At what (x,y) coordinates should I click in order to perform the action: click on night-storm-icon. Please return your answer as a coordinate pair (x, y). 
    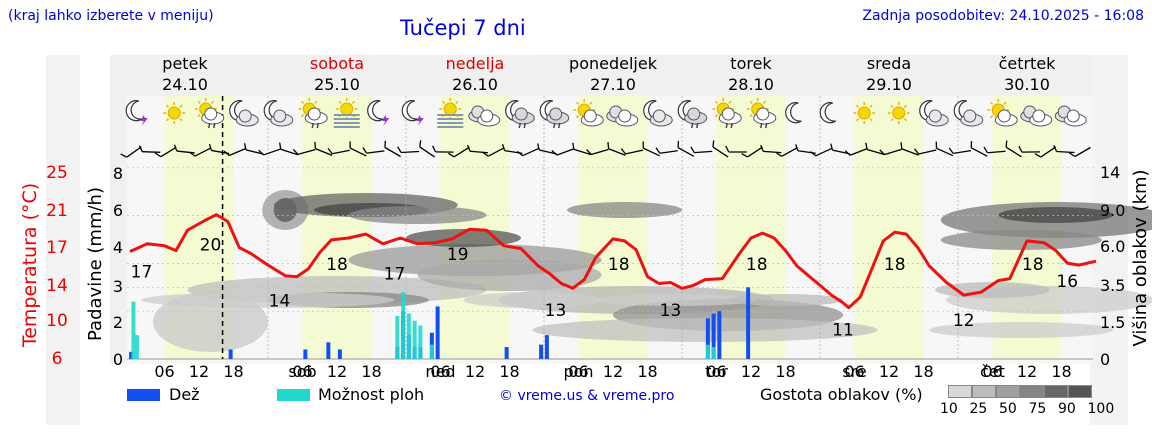
    Looking at the image, I should click on (136, 113).